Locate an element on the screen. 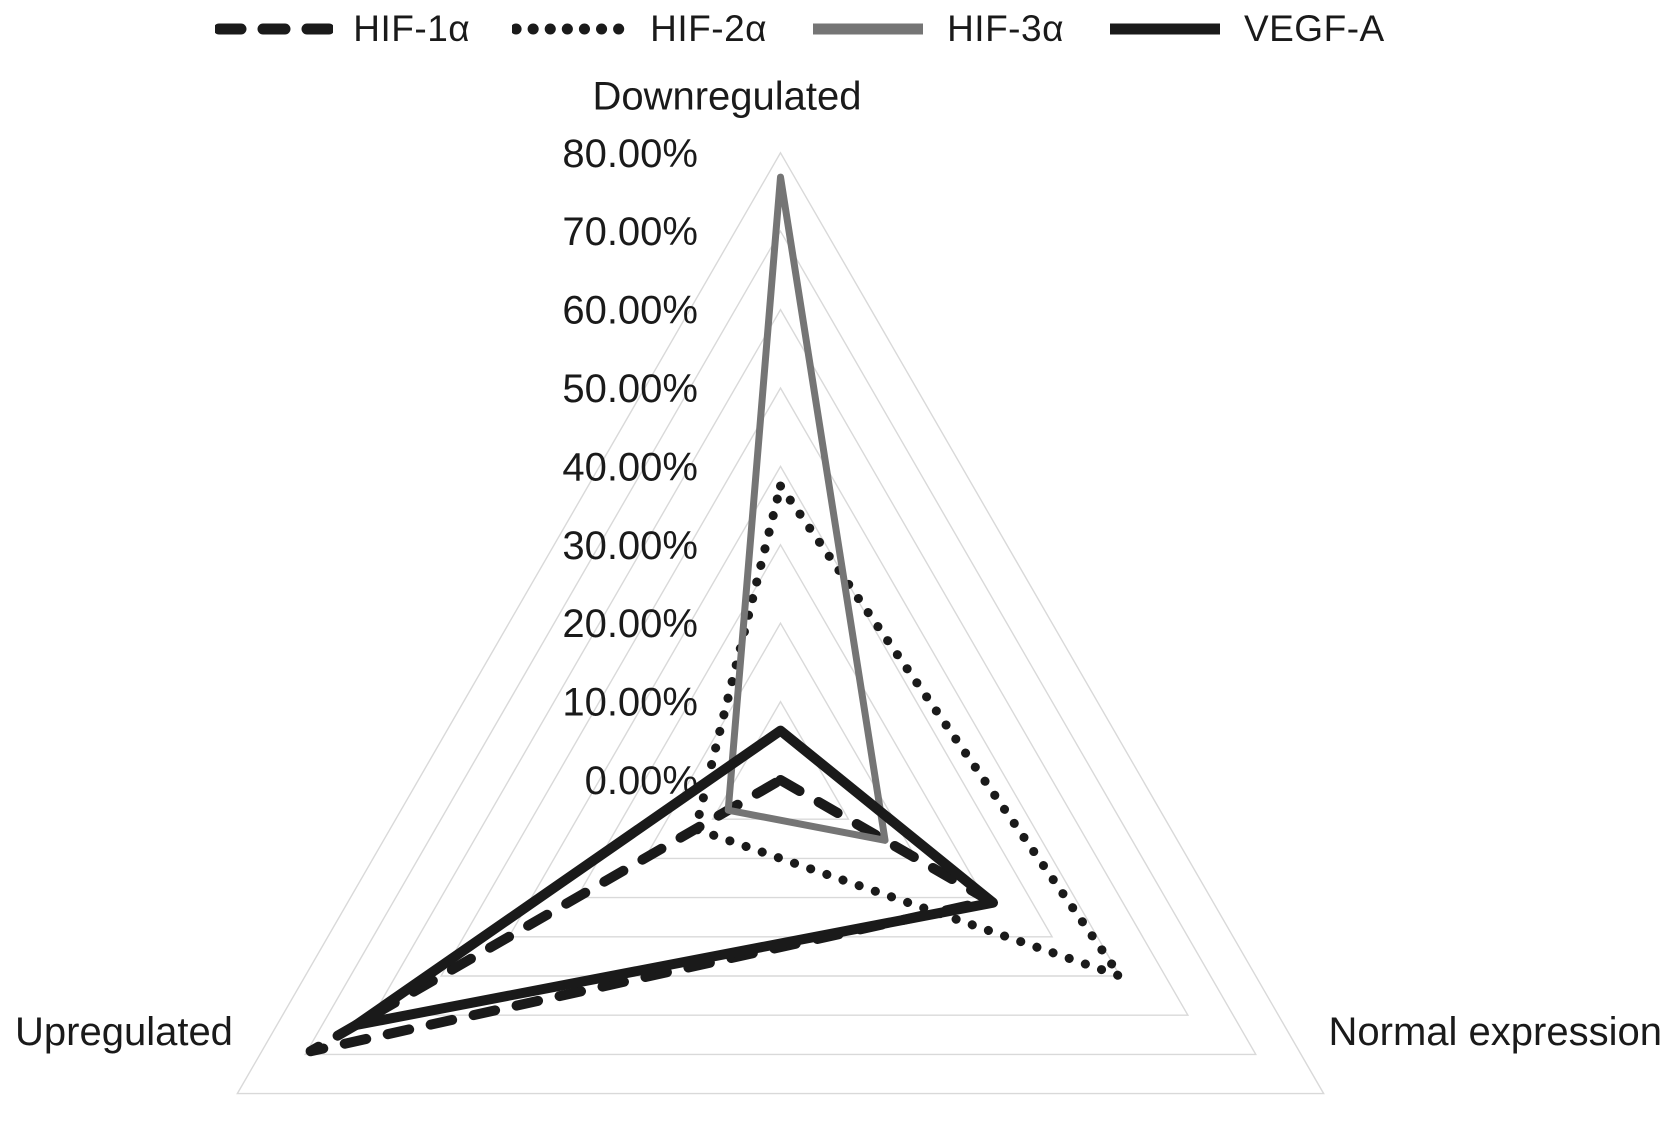  value-axis-tick-label: 30.00% is located at coordinates (630, 546).